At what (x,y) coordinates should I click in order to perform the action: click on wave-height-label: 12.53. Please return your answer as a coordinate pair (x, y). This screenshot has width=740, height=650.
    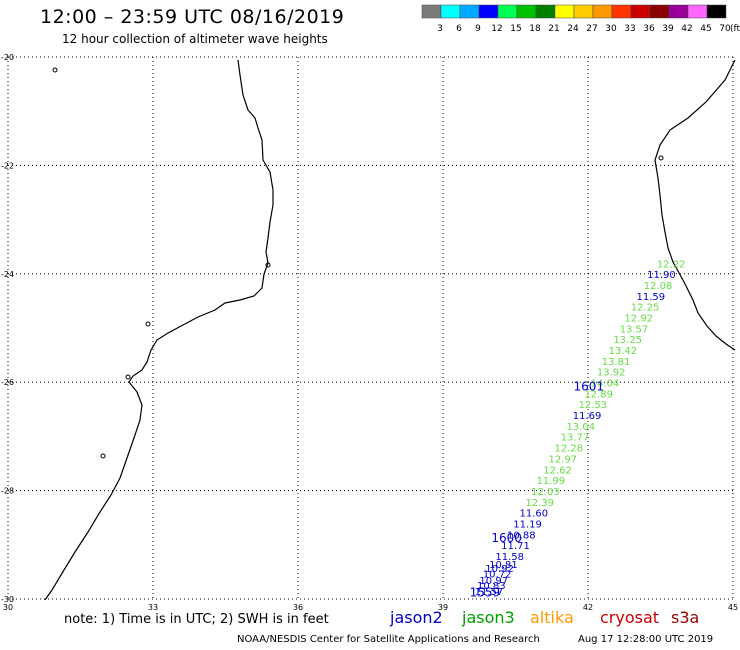
    Looking at the image, I should click on (593, 405).